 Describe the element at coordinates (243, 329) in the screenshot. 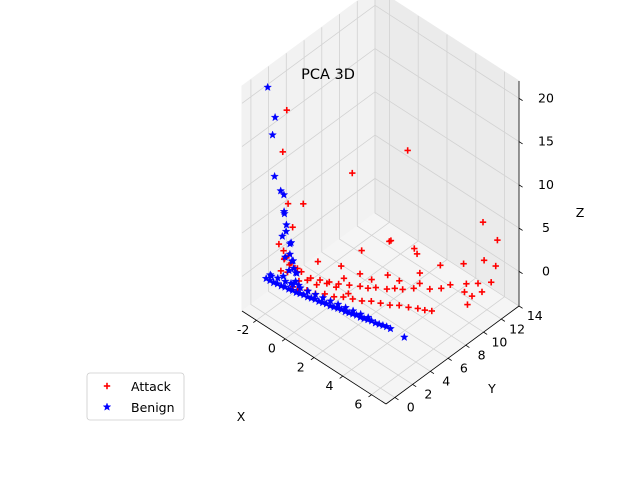

I see `x-tick-label: -2` at that location.